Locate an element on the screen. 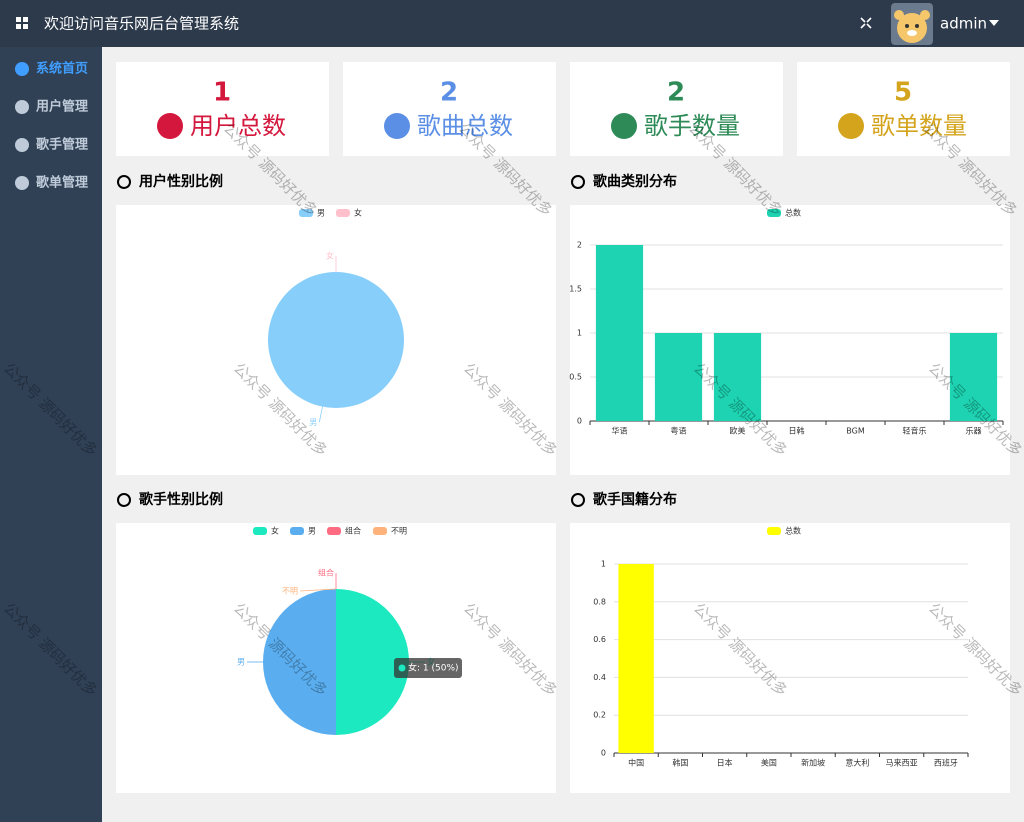  stat-label: 歌曲总数 is located at coordinates (465, 126).